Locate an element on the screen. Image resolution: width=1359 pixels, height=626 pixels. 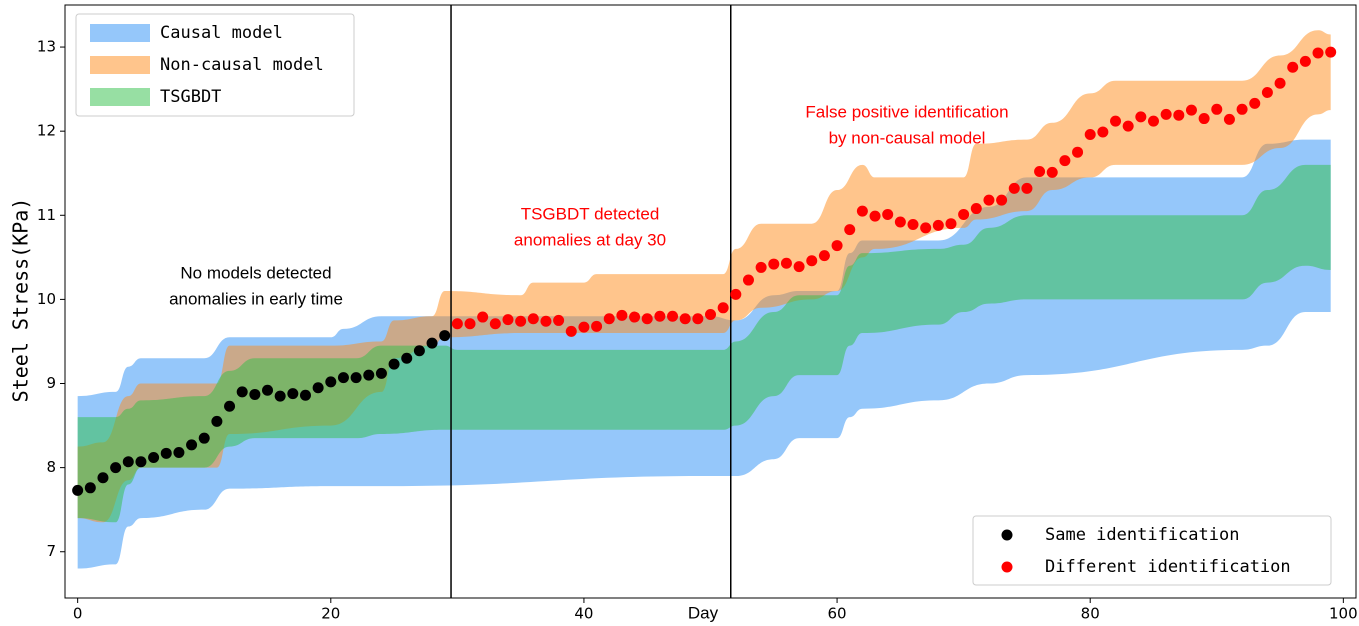
y-tick-label: 11 is located at coordinates (46, 215).